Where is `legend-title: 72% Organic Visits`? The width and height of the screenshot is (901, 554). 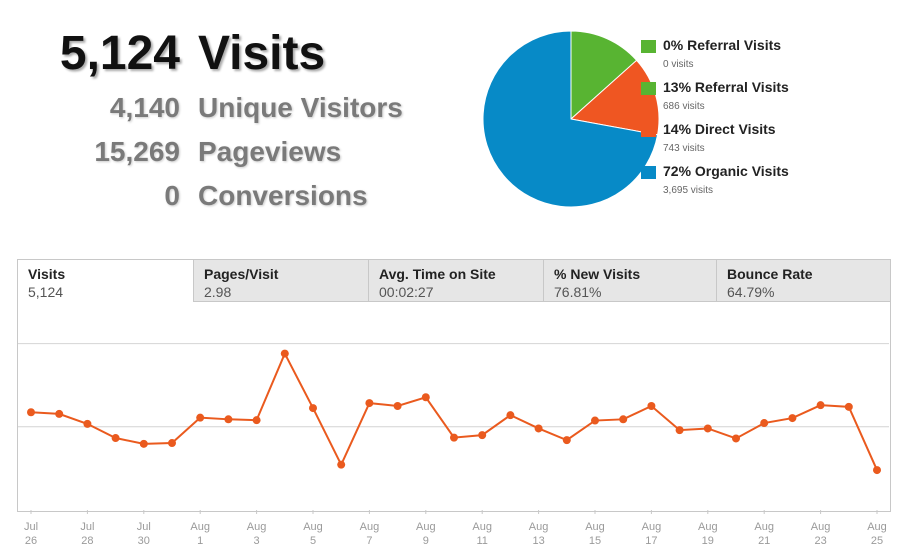
legend-title: 72% Organic Visits is located at coordinates (726, 171).